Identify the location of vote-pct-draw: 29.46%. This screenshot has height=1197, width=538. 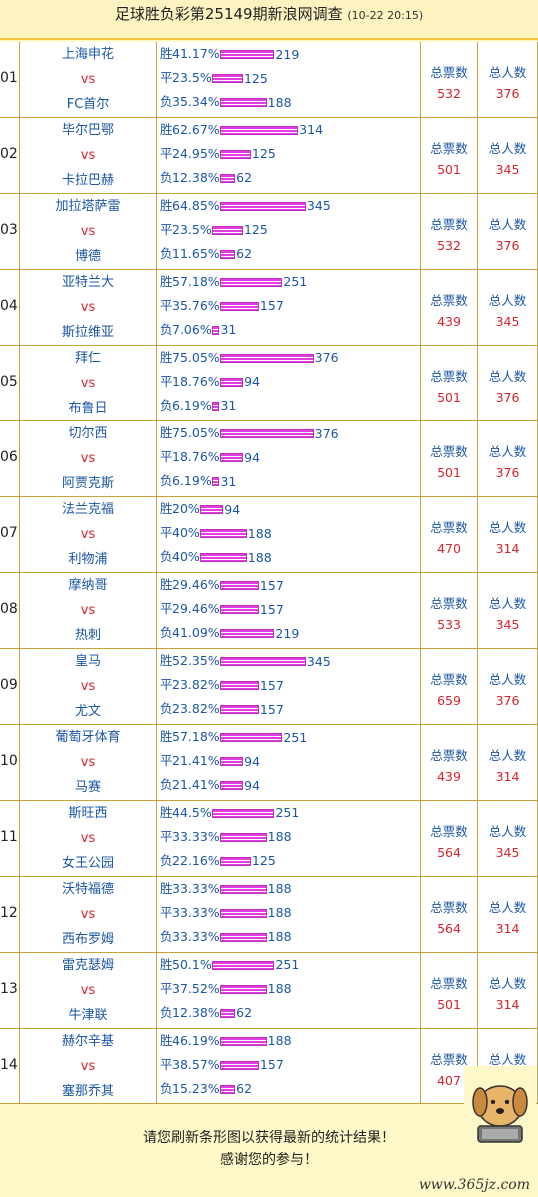
(196, 609).